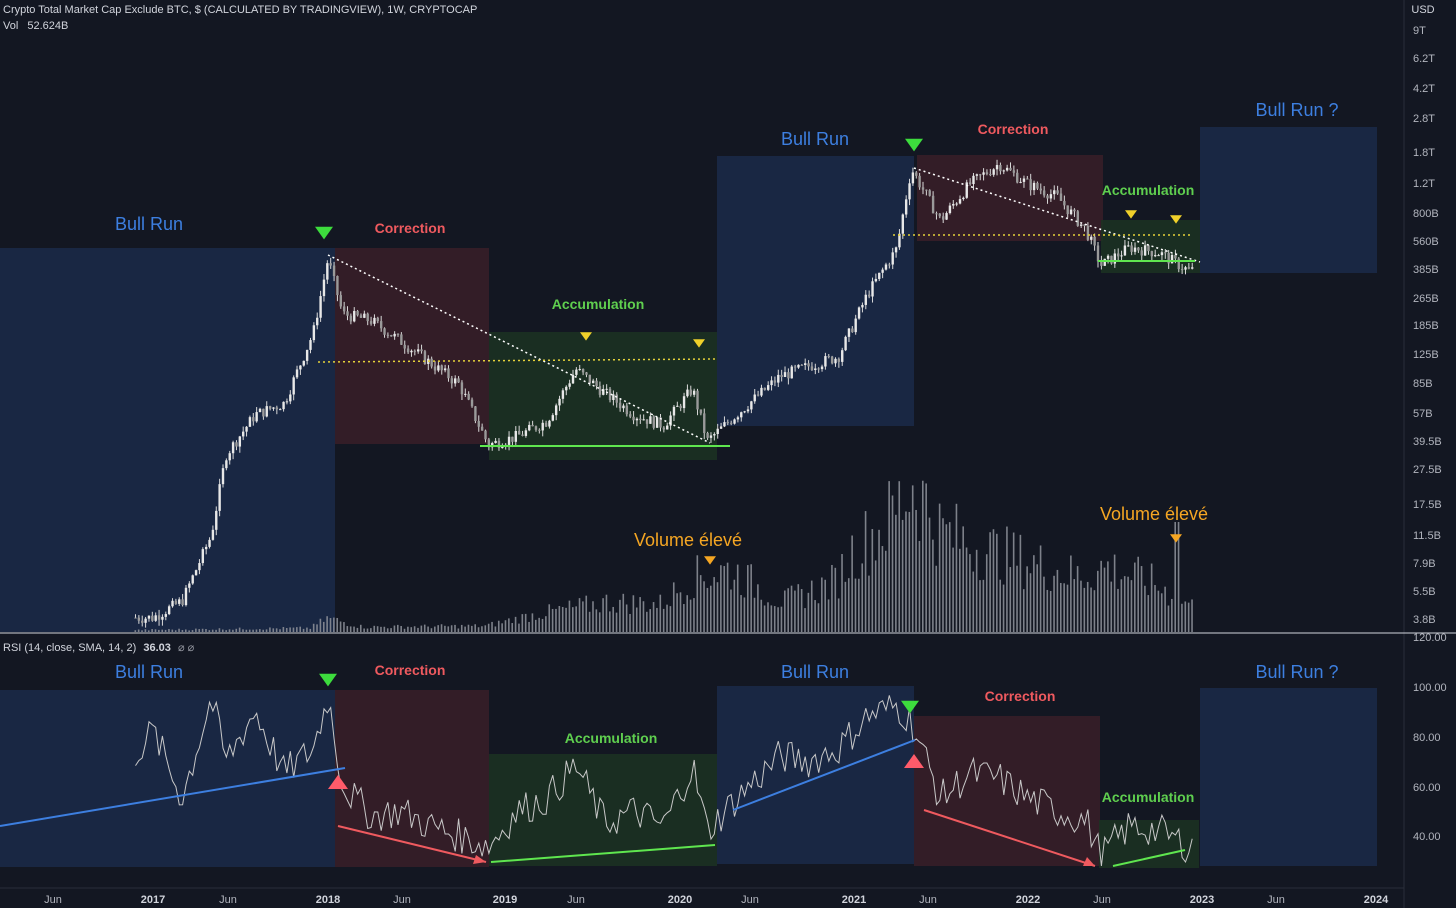 This screenshot has height=908, width=1456. What do you see at coordinates (1424, 59) in the screenshot?
I see `price-axis-tick: 6.2T` at bounding box center [1424, 59].